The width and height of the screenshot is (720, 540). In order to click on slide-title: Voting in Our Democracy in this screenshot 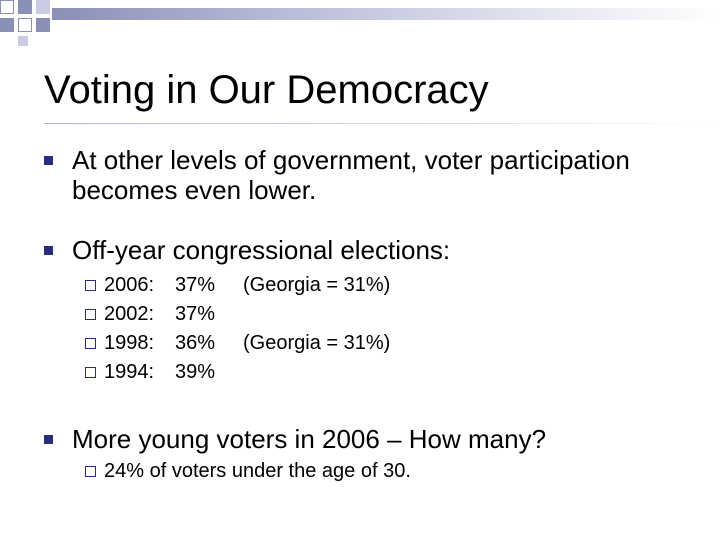, I will do `click(266, 90)`.